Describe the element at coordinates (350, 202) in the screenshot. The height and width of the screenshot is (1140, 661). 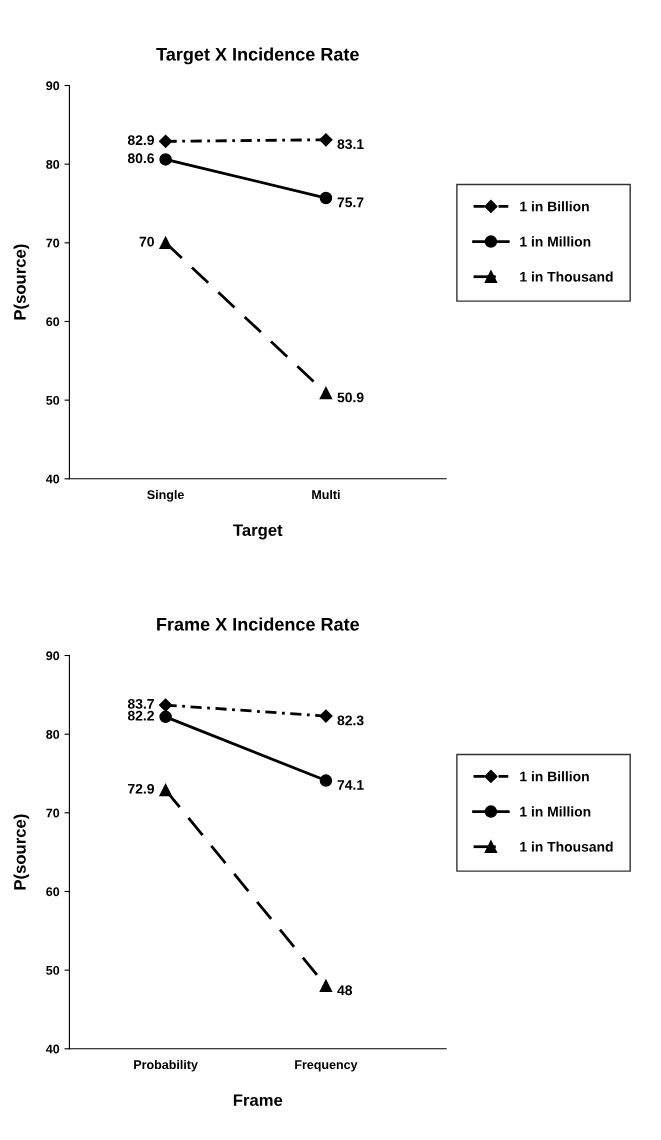
I see `data-label: 75.7` at that location.